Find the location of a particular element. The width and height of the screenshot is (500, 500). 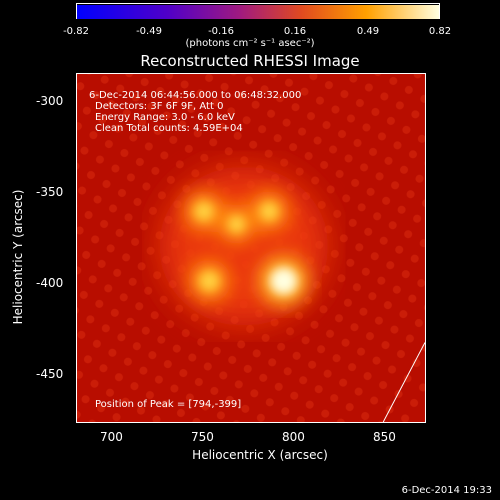

x-axis-label: Heliocentric X (arcsec) is located at coordinates (260, 455).